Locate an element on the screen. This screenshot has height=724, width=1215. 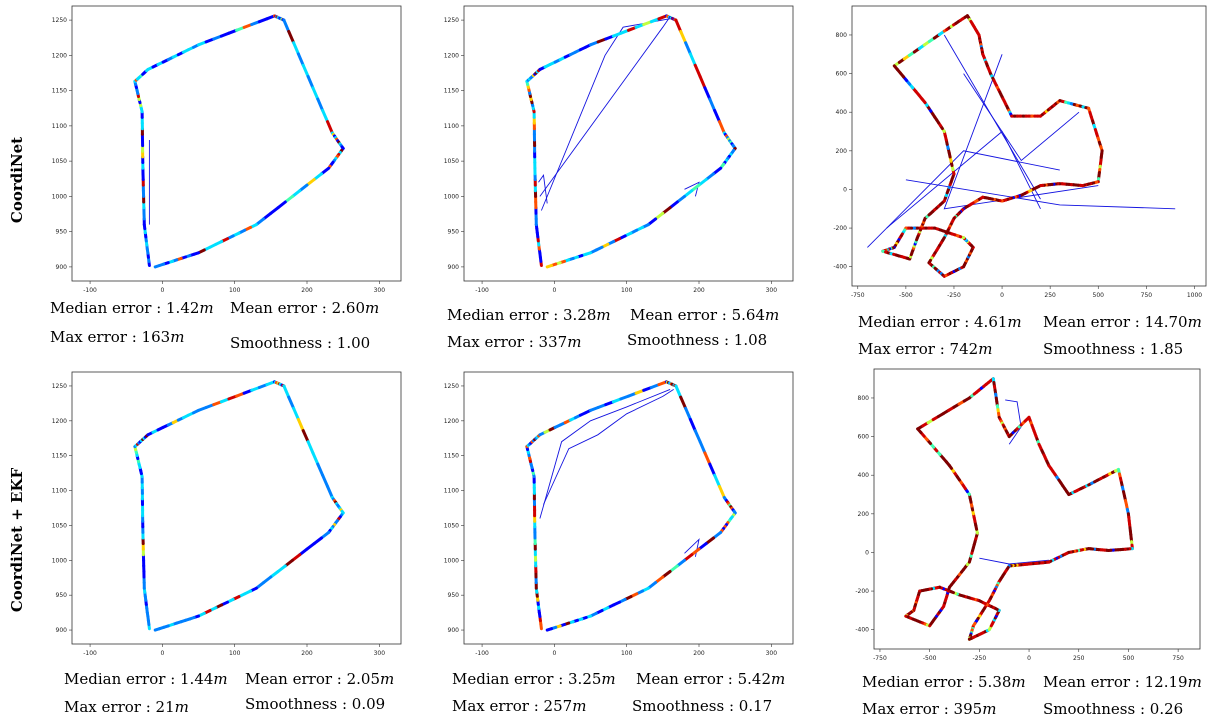
smoothness: Smoothness : 0.17 is located at coordinates (702, 706).